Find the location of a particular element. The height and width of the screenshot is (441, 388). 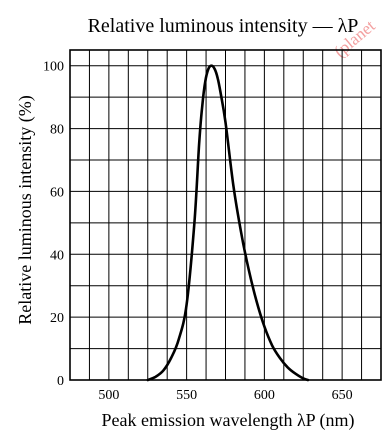

y-tick-label: 100 is located at coordinates (53, 67).